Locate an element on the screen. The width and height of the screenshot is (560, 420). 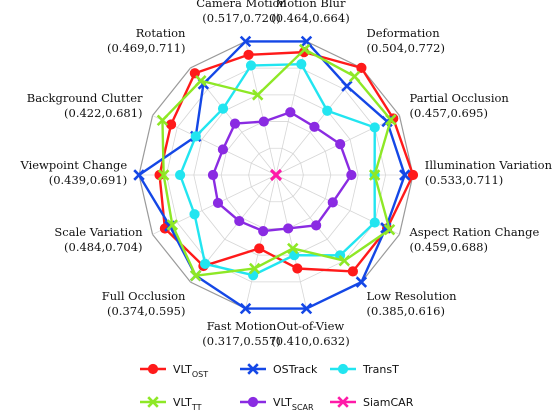
axis-range: (0.469,0.711) is located at coordinates (146, 48).